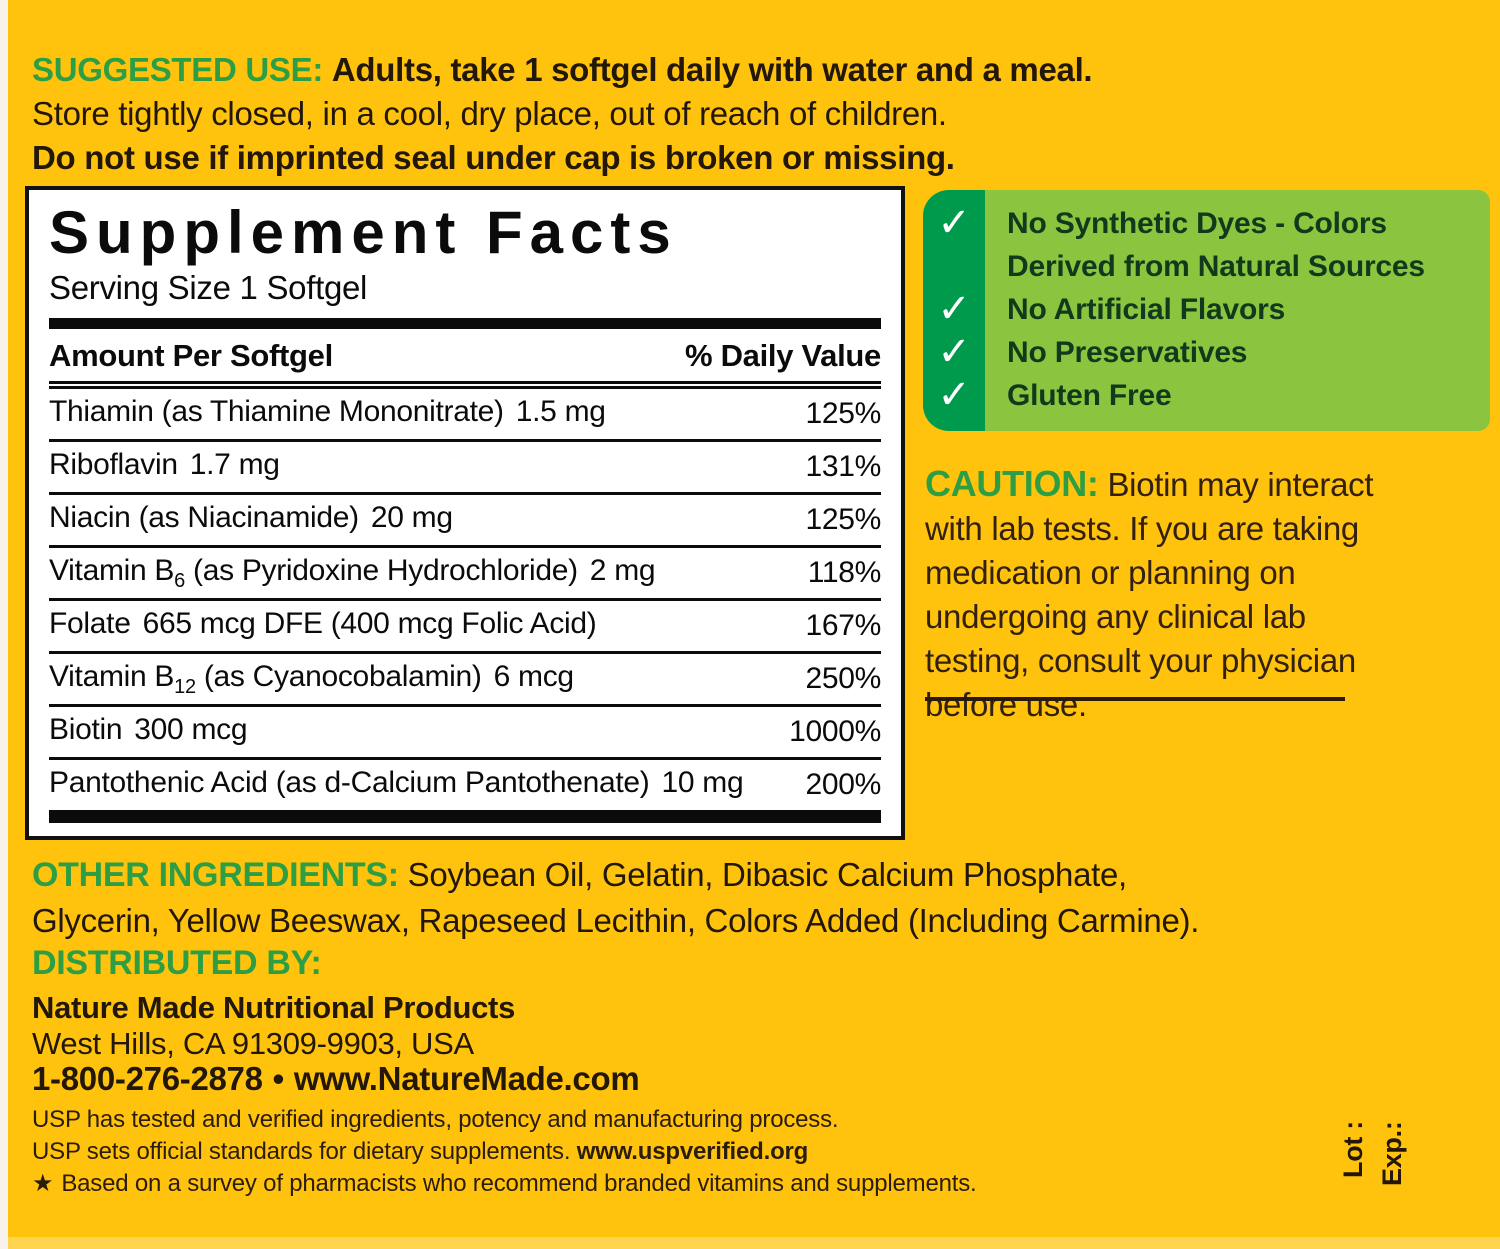 This screenshot has width=1500, height=1249. What do you see at coordinates (754, 1243) in the screenshot?
I see `bottom-edge-strip` at bounding box center [754, 1243].